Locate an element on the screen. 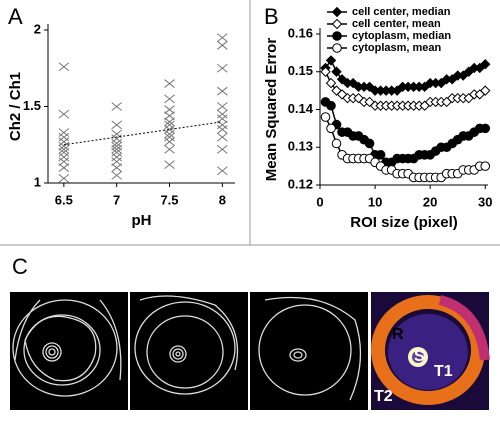 This screenshot has height=426, width=500. region-label: T2 is located at coordinates (383, 396).